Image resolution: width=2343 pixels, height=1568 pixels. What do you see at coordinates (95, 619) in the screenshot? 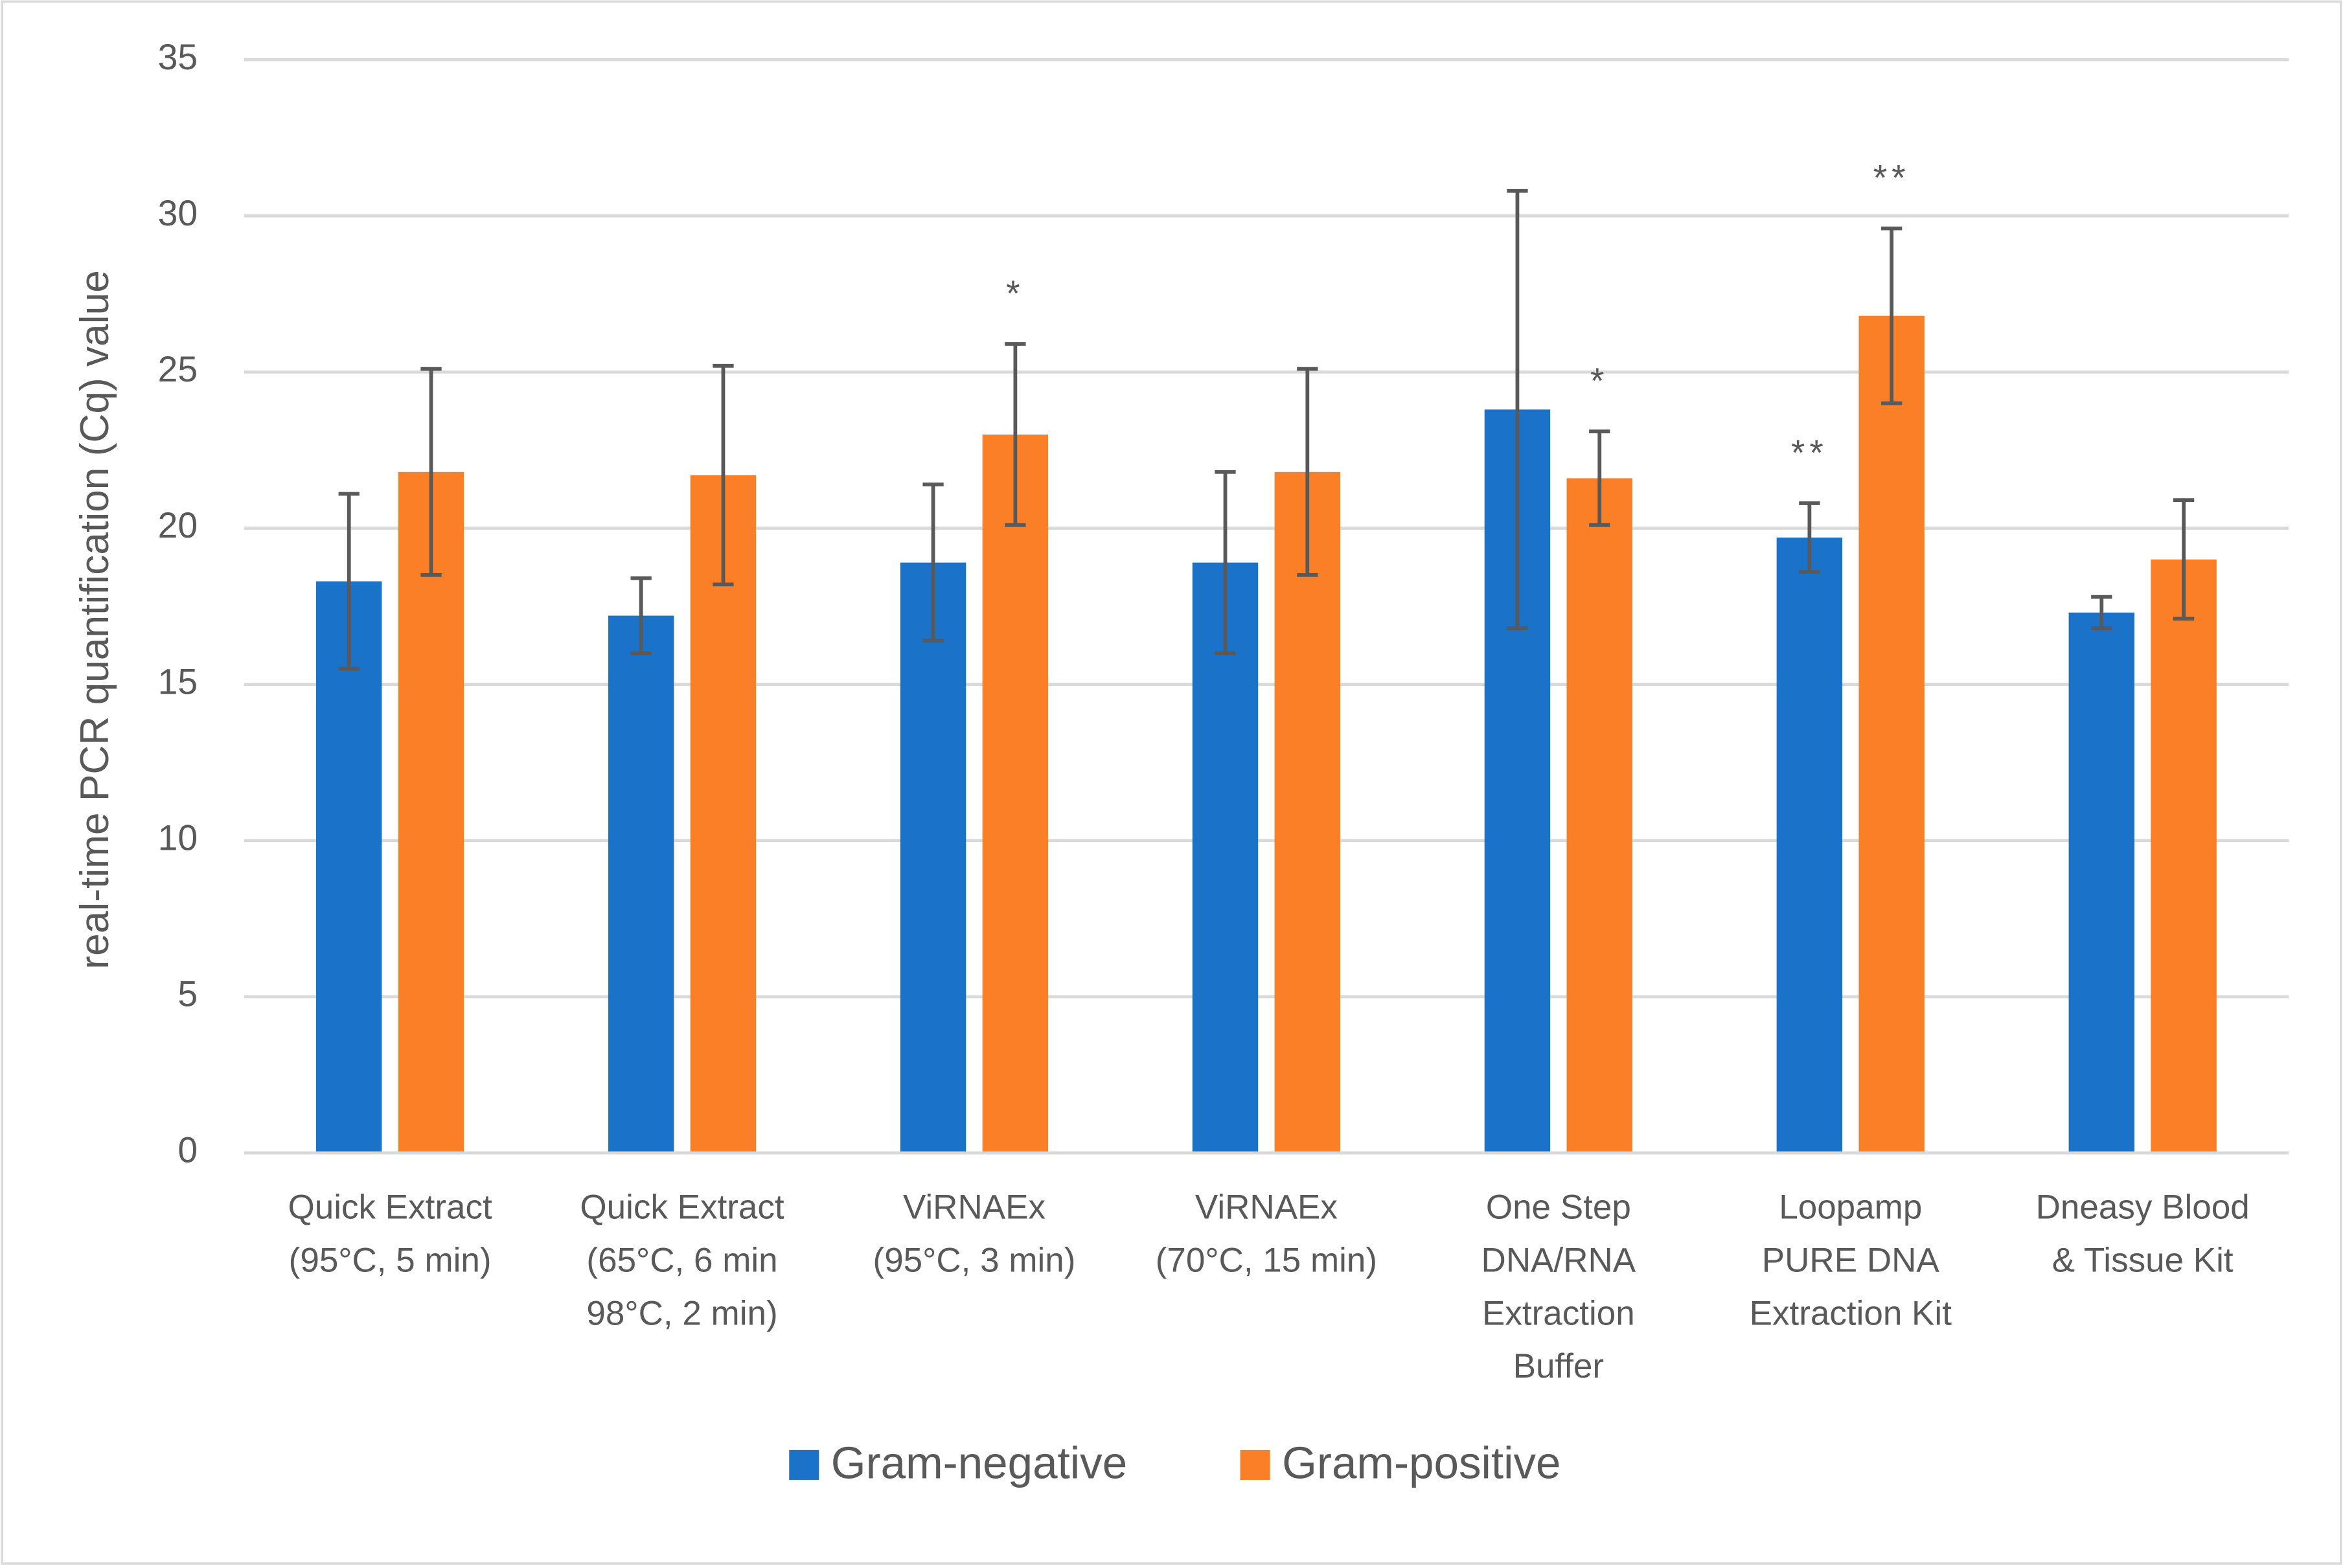
I see `y-axis-label: real-time PCR quantification (Cq) value` at bounding box center [95, 619].